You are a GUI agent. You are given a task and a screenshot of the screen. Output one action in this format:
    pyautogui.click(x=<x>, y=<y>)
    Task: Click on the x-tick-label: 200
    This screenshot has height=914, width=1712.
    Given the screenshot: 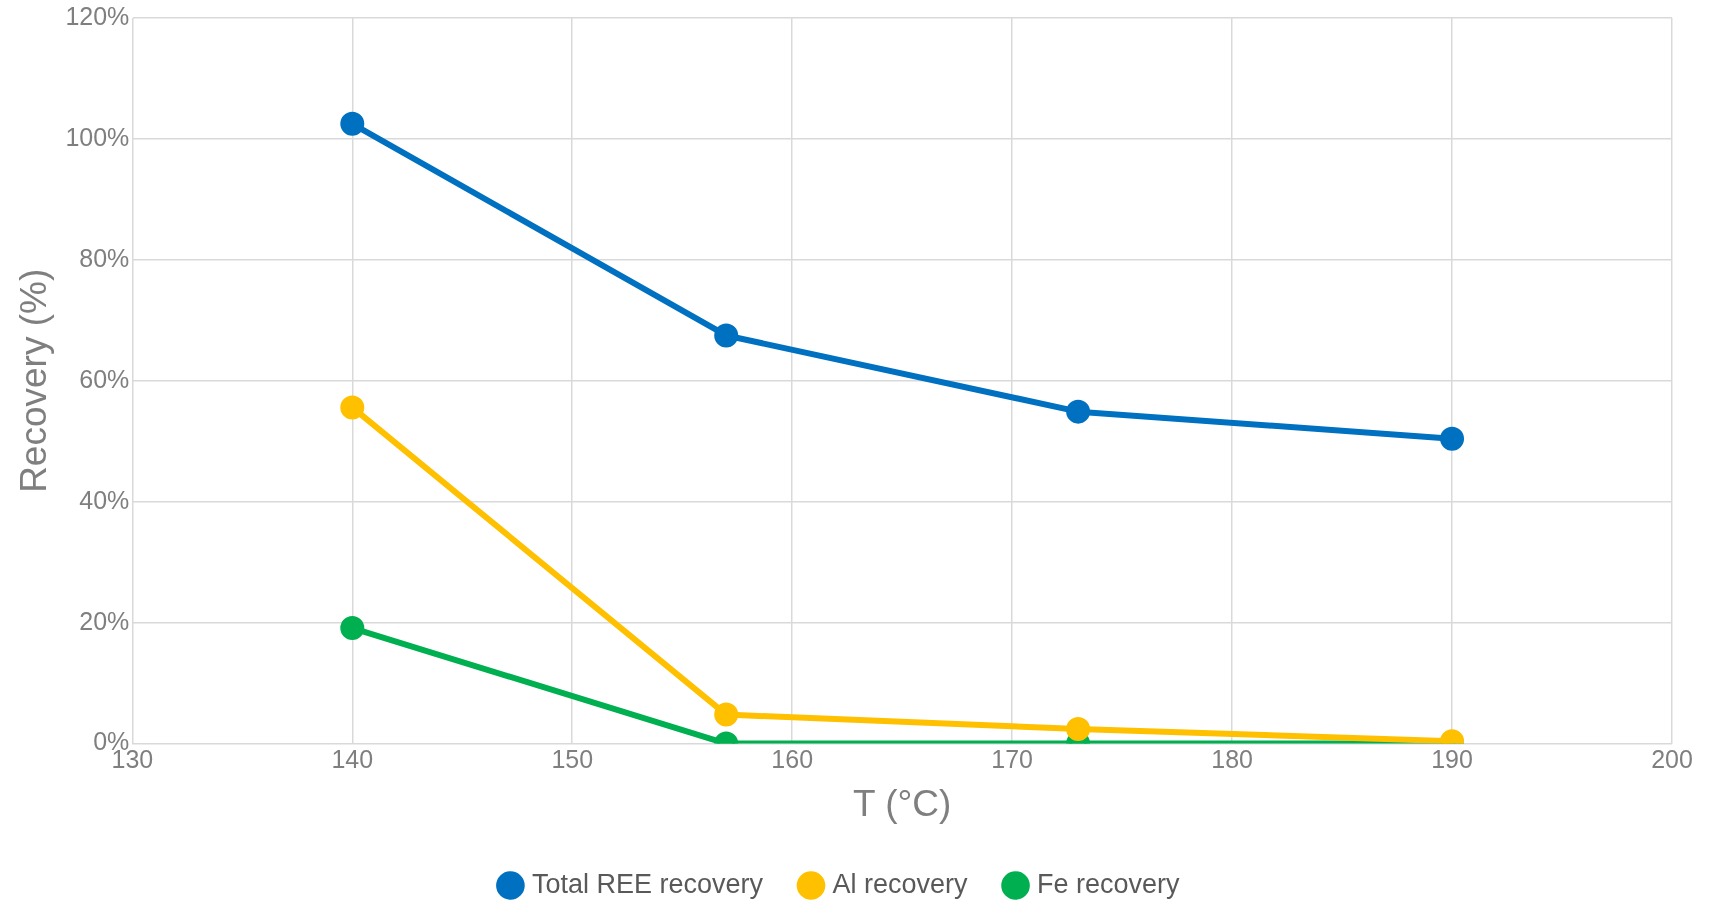 What is the action you would take?
    pyautogui.click(x=1672, y=759)
    